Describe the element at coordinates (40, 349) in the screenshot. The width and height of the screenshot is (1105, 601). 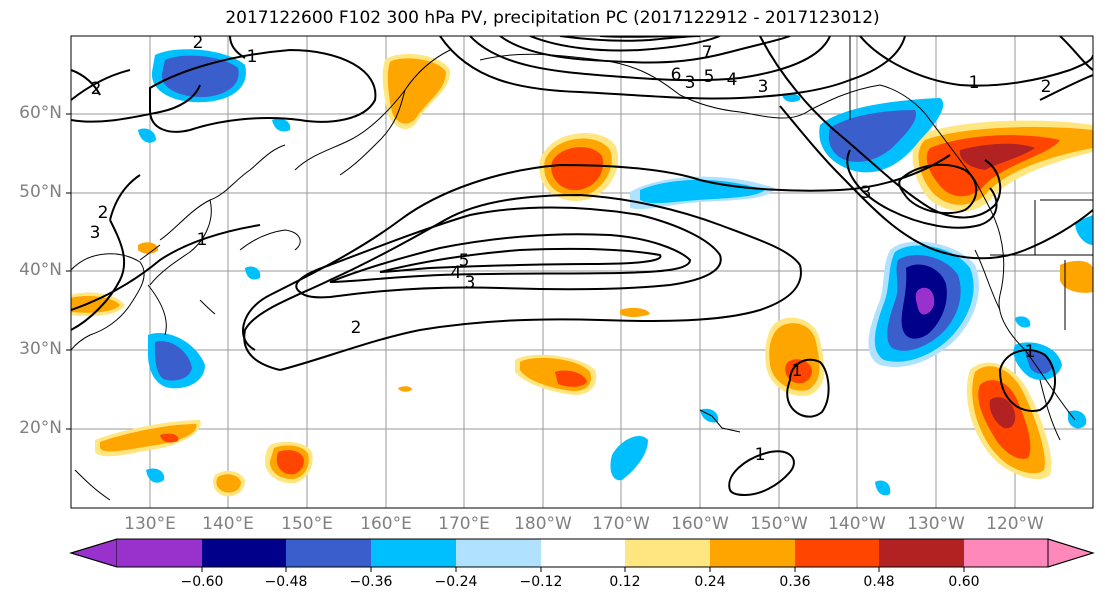
I see `lat-label: 30°N` at that location.